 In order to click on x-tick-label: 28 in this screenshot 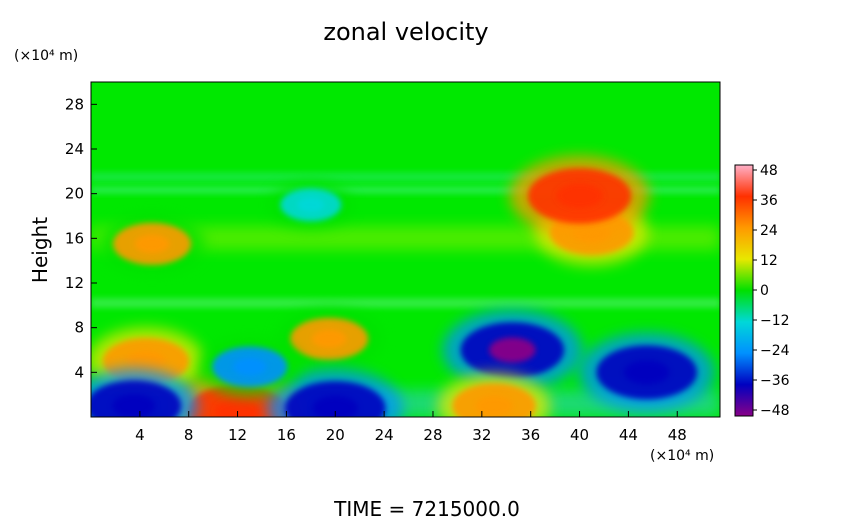, I will do `click(432, 435)`.